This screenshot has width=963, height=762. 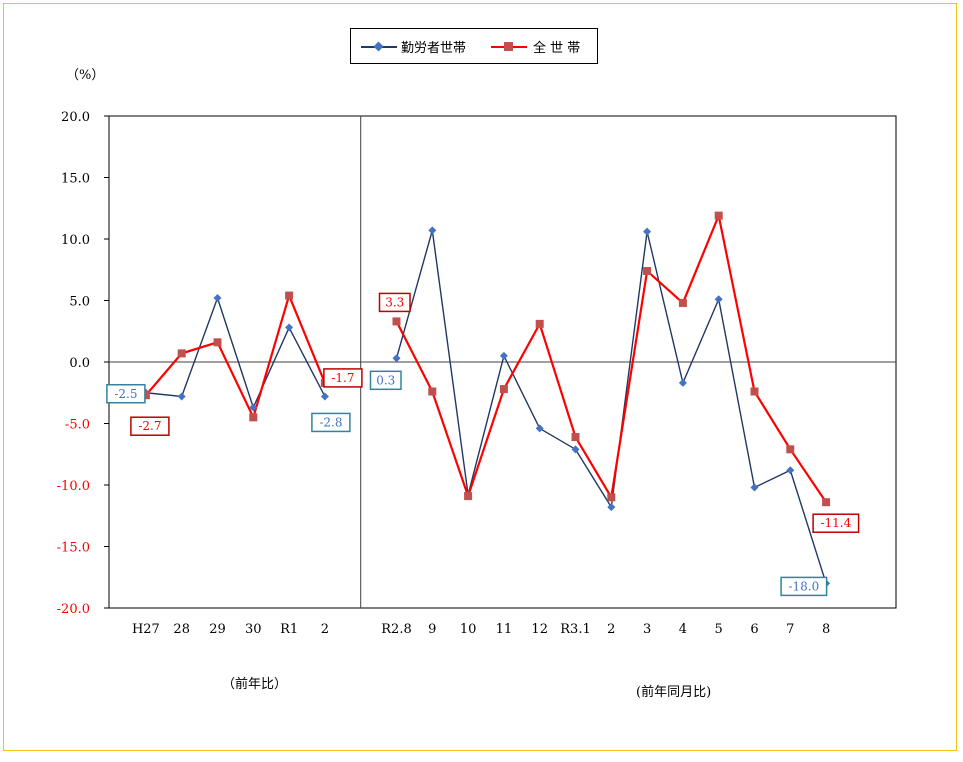 I want to click on legend-label-series2: 全 世 帯, so click(x=557, y=48).